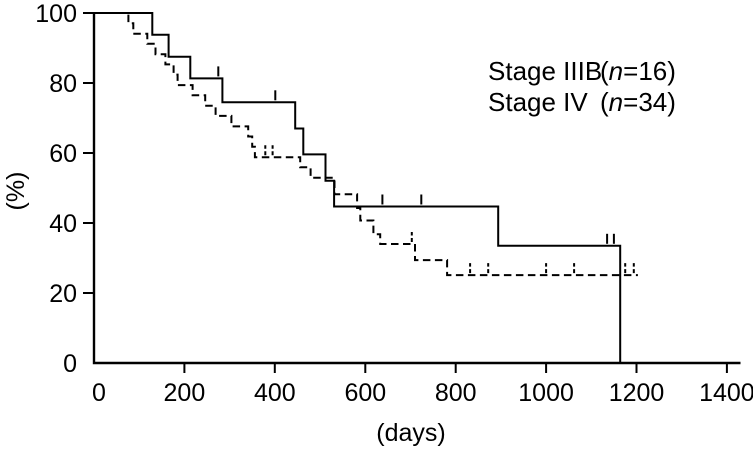  I want to click on x-tick-label: 200, so click(185, 393).